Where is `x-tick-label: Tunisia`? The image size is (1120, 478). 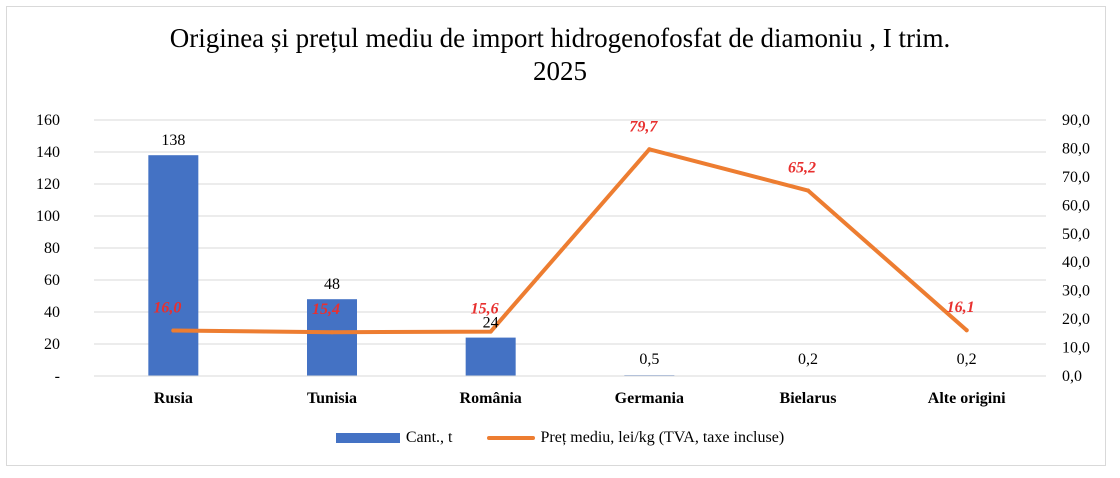
x-tick-label: Tunisia is located at coordinates (332, 398).